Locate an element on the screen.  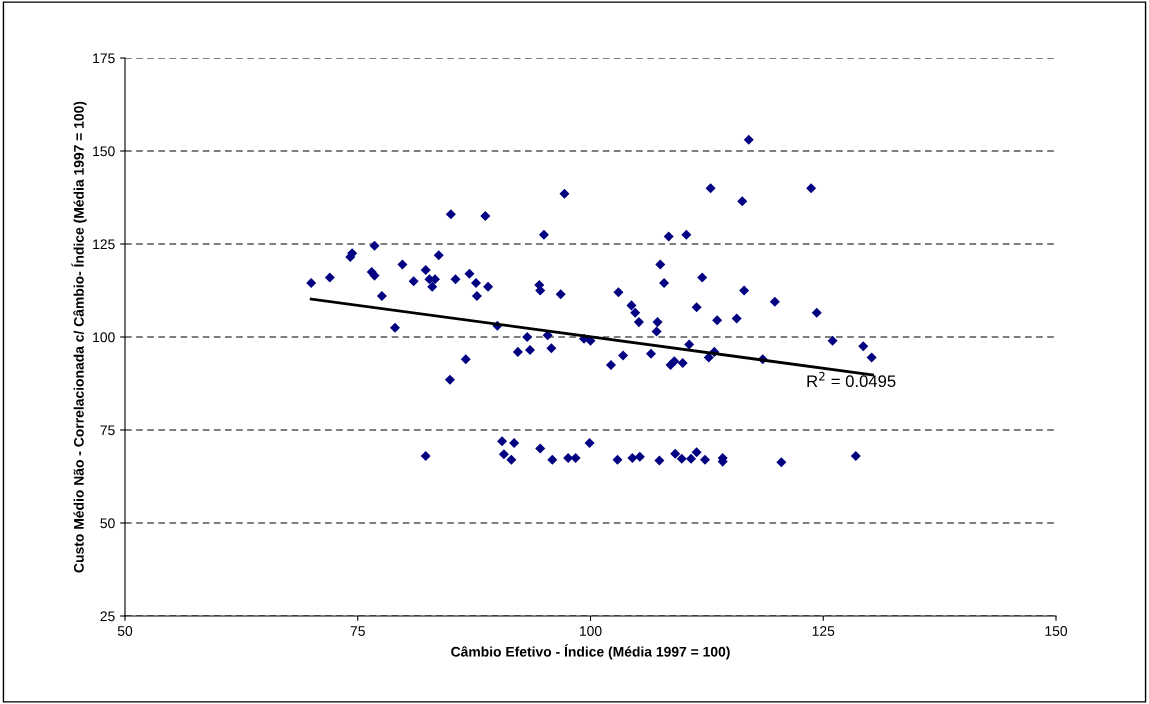
x-tick-label: 50 is located at coordinates (125, 631).